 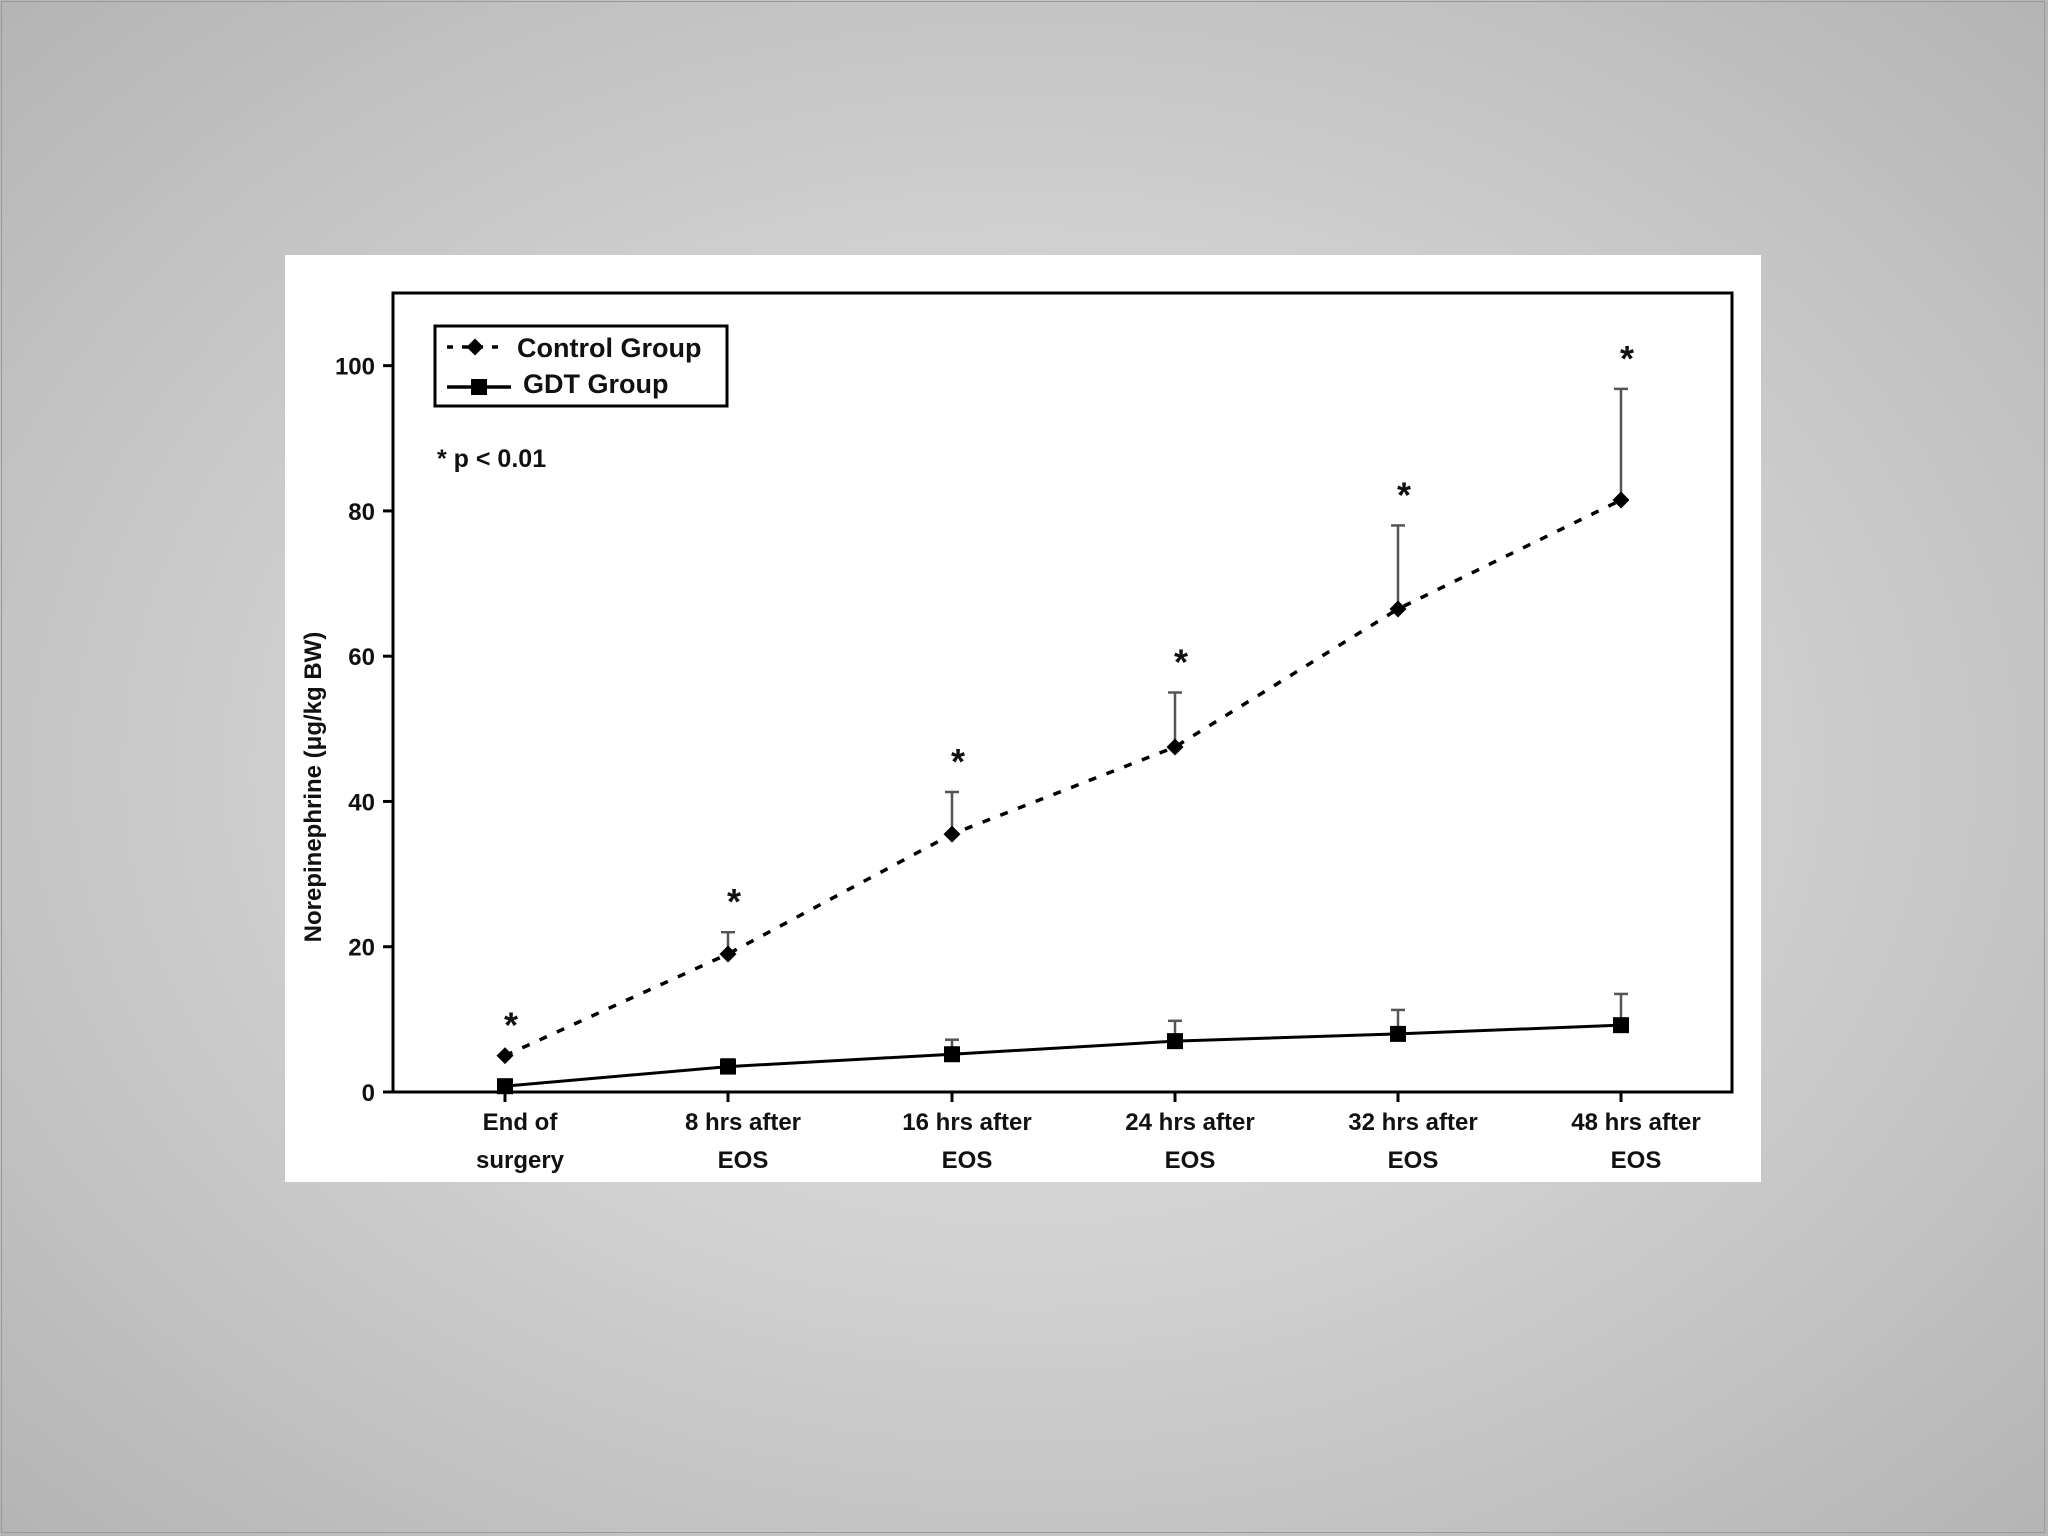 What do you see at coordinates (491, 459) in the screenshot?
I see `significance-note: * p < 0.01` at bounding box center [491, 459].